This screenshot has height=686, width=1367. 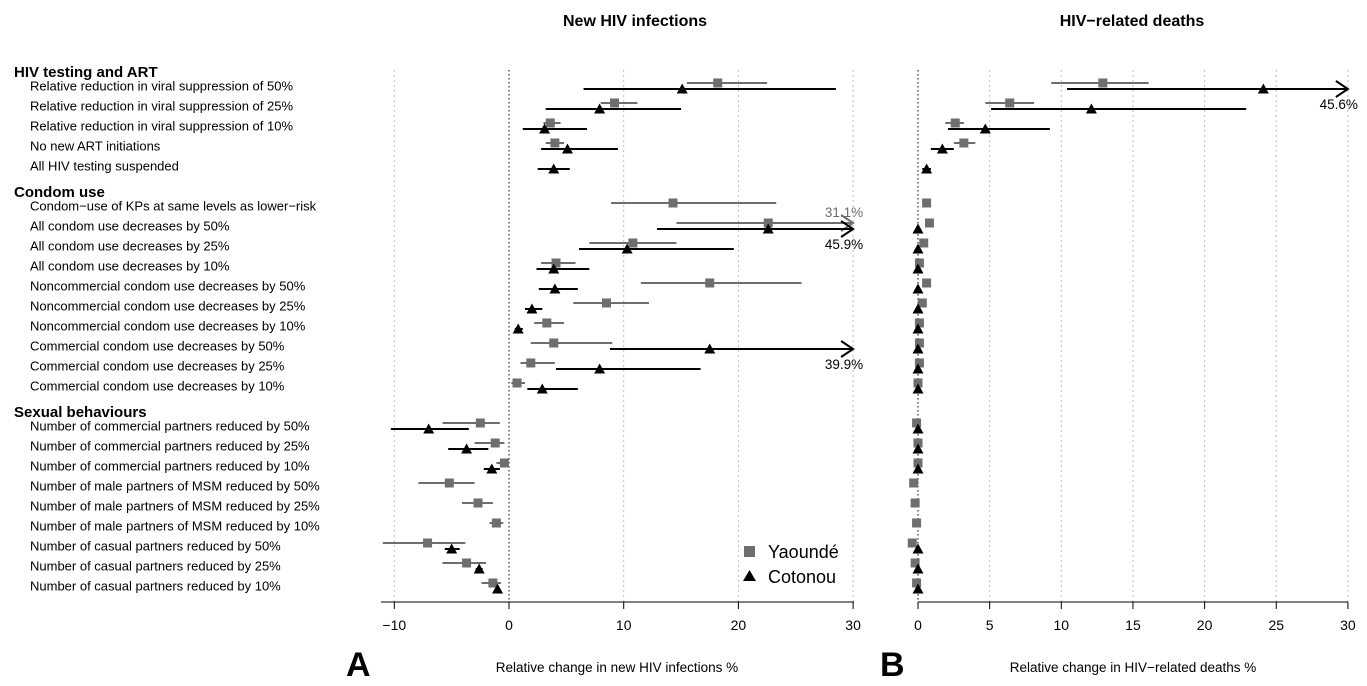 What do you see at coordinates (1133, 625) in the screenshot?
I see `panel-b-tick-label-3: 15` at bounding box center [1133, 625].